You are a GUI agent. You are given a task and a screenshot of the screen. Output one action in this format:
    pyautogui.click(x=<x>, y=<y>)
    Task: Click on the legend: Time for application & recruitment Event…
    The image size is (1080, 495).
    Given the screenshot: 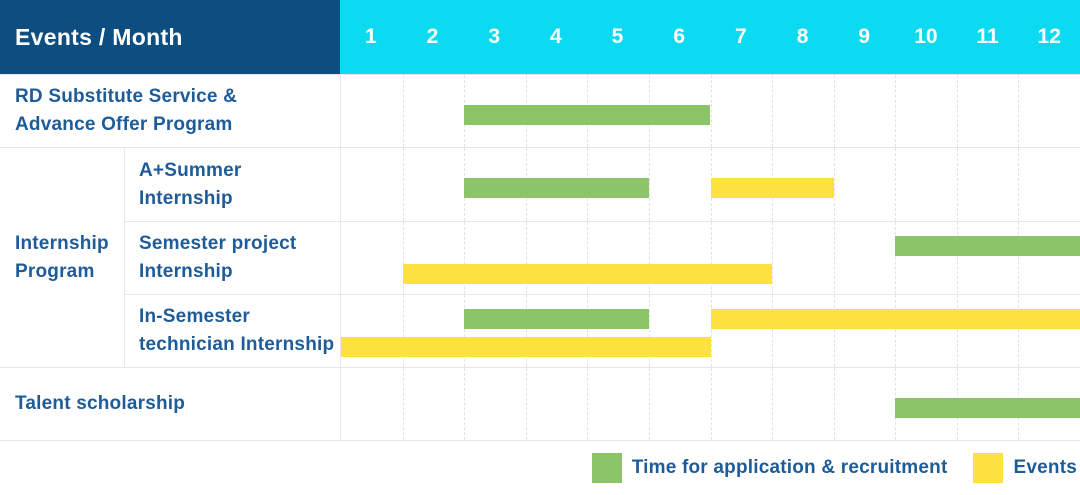 What is the action you would take?
    pyautogui.click(x=540, y=468)
    